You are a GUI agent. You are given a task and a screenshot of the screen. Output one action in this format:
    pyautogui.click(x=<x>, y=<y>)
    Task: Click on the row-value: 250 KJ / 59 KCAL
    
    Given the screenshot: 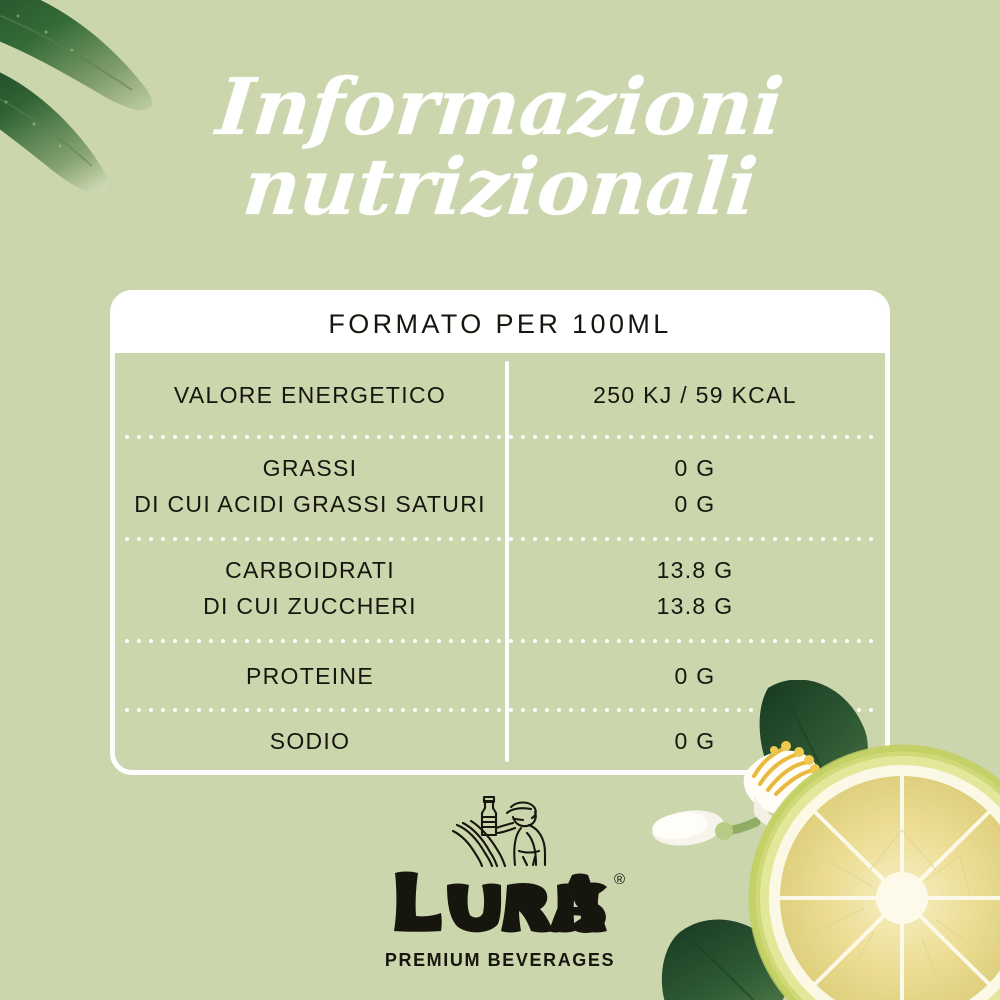 What is the action you would take?
    pyautogui.click(x=695, y=395)
    